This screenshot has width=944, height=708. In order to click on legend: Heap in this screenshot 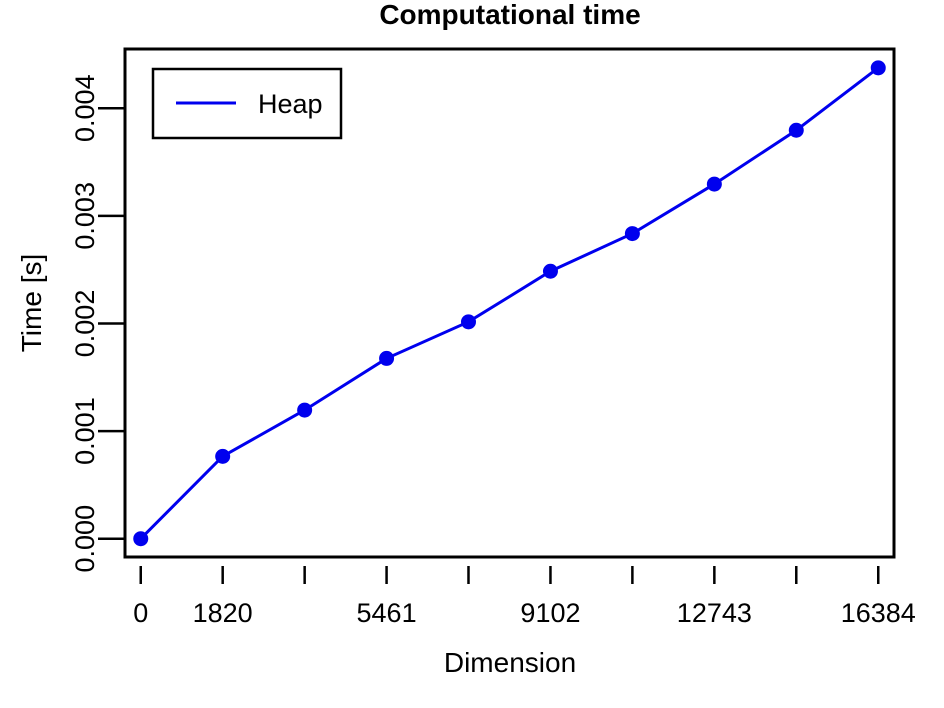, I will do `click(247, 103)`.